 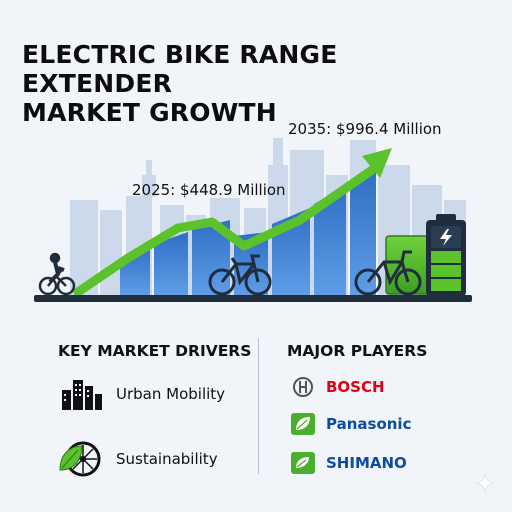 I want to click on key-drivers-heading: KEY MARKET DRIVERS, so click(x=155, y=351).